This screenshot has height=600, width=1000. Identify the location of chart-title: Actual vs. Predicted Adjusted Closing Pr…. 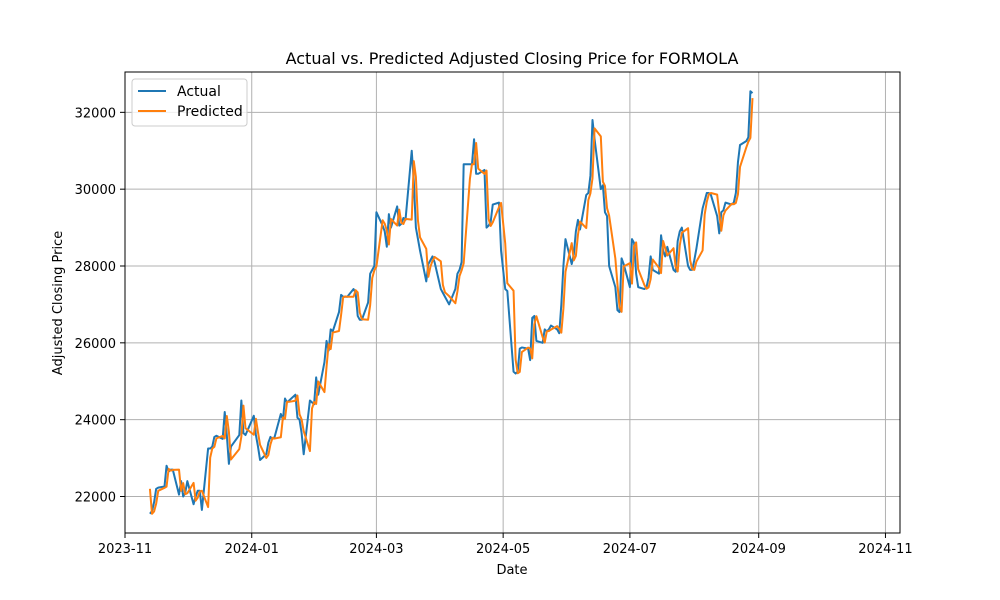
(512, 58).